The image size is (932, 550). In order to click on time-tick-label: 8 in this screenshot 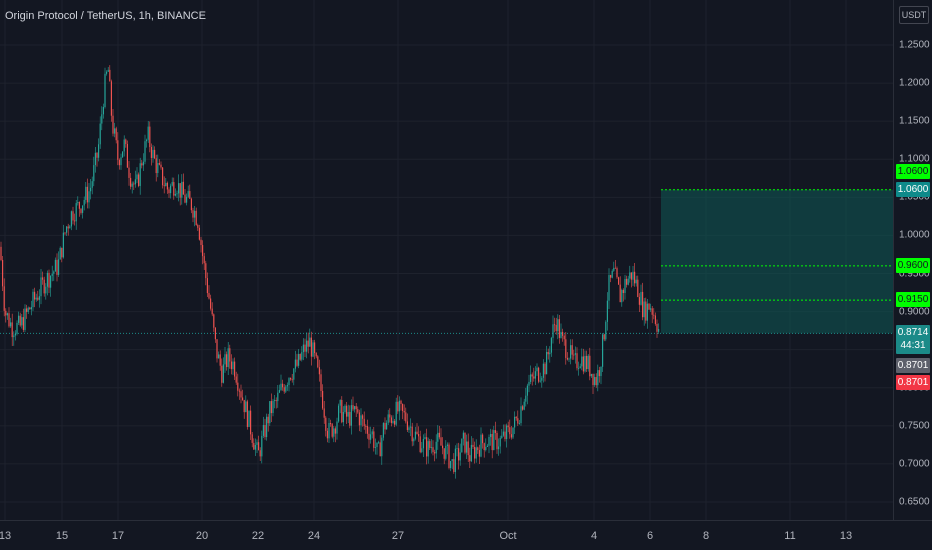, I will do `click(706, 536)`.